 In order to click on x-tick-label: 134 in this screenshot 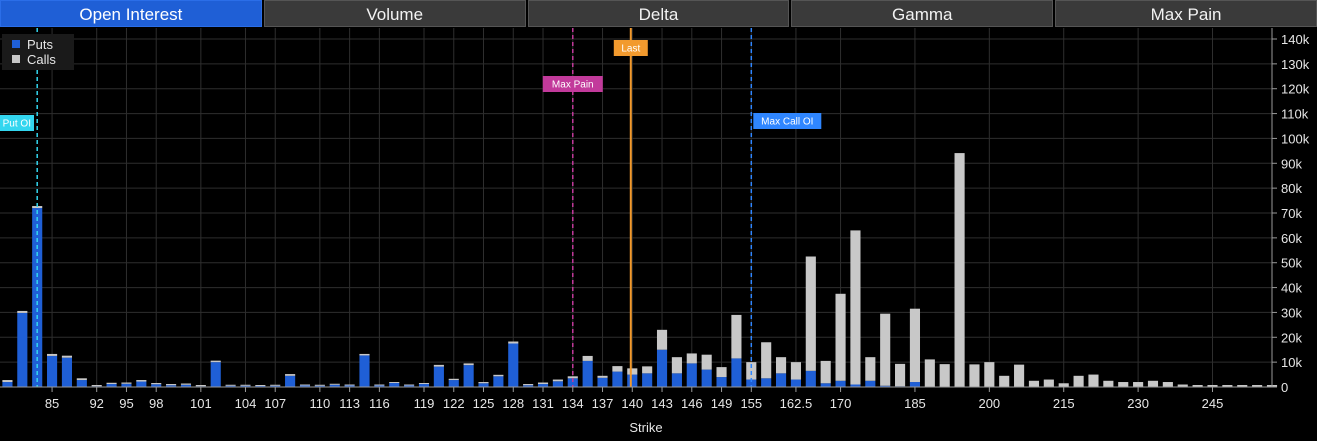, I will do `click(573, 403)`.